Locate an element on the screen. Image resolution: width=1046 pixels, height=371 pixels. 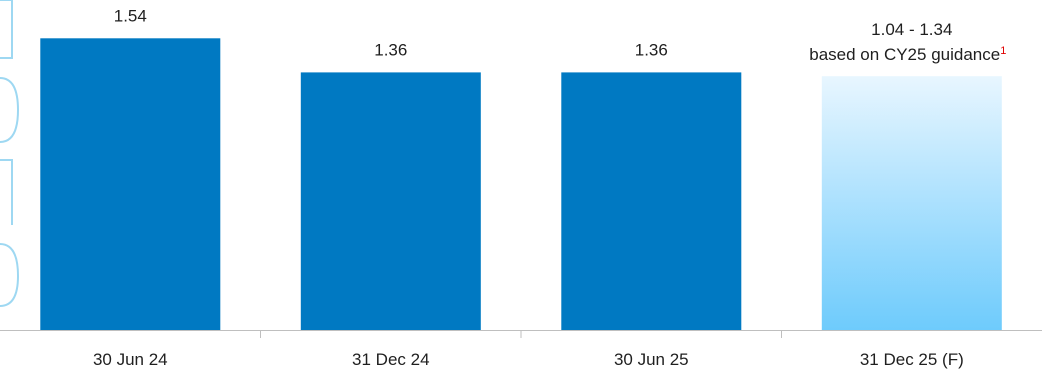
x-tick-labels: 30 Jun 24 31 Dec 24 30 Jun 25 31 Dec 25 (F) is located at coordinates (528, 359).